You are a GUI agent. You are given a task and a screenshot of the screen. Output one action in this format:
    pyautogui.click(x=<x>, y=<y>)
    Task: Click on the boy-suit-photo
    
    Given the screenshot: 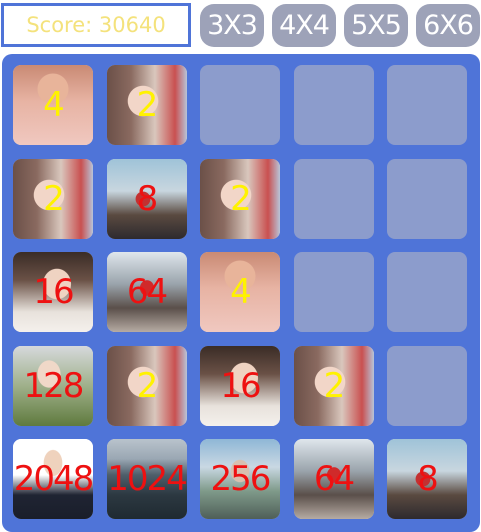 What is the action you would take?
    pyautogui.click(x=53, y=479)
    